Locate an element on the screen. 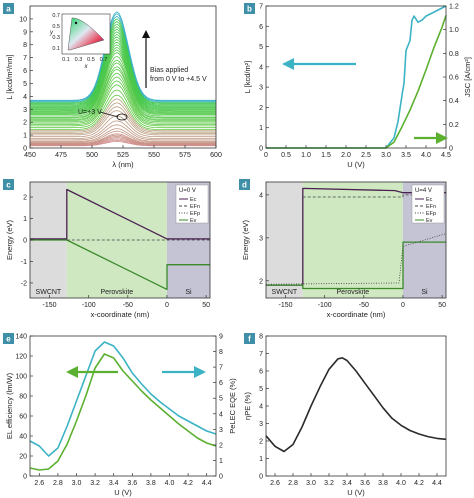 The width and height of the screenshot is (474, 498). x-tick-label: 4.4 is located at coordinates (437, 483).